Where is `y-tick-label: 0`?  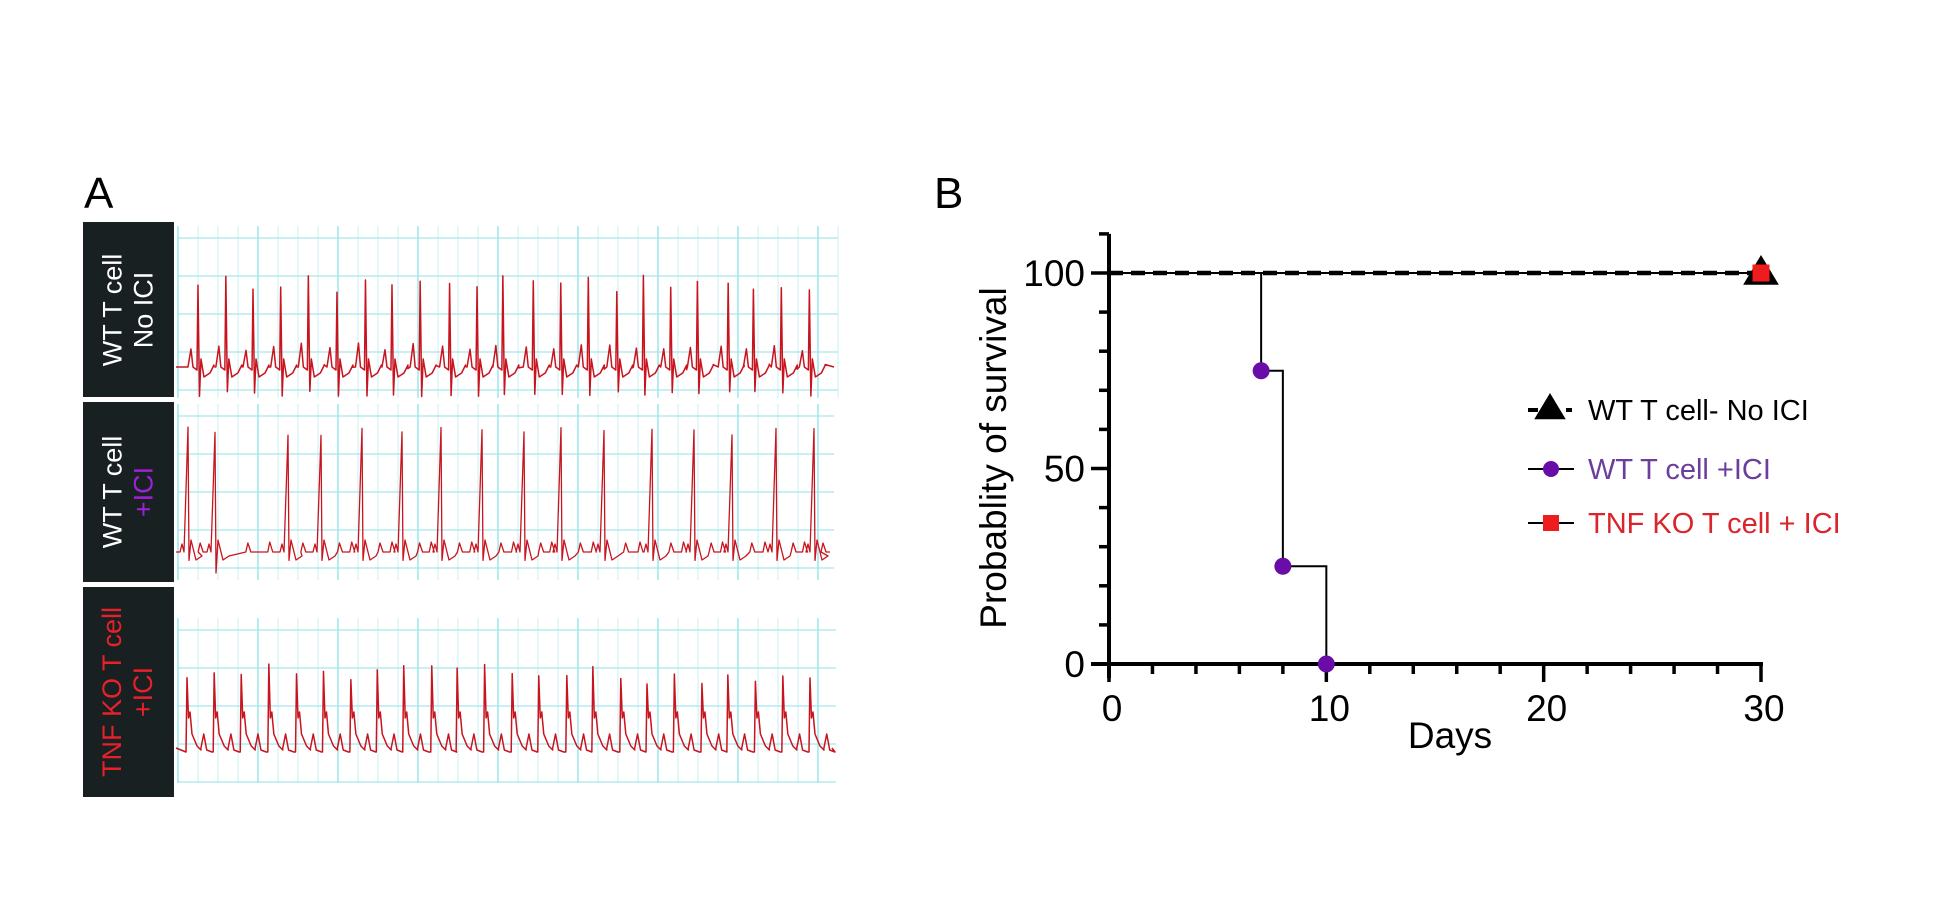 y-tick-label: 0 is located at coordinates (1074, 664).